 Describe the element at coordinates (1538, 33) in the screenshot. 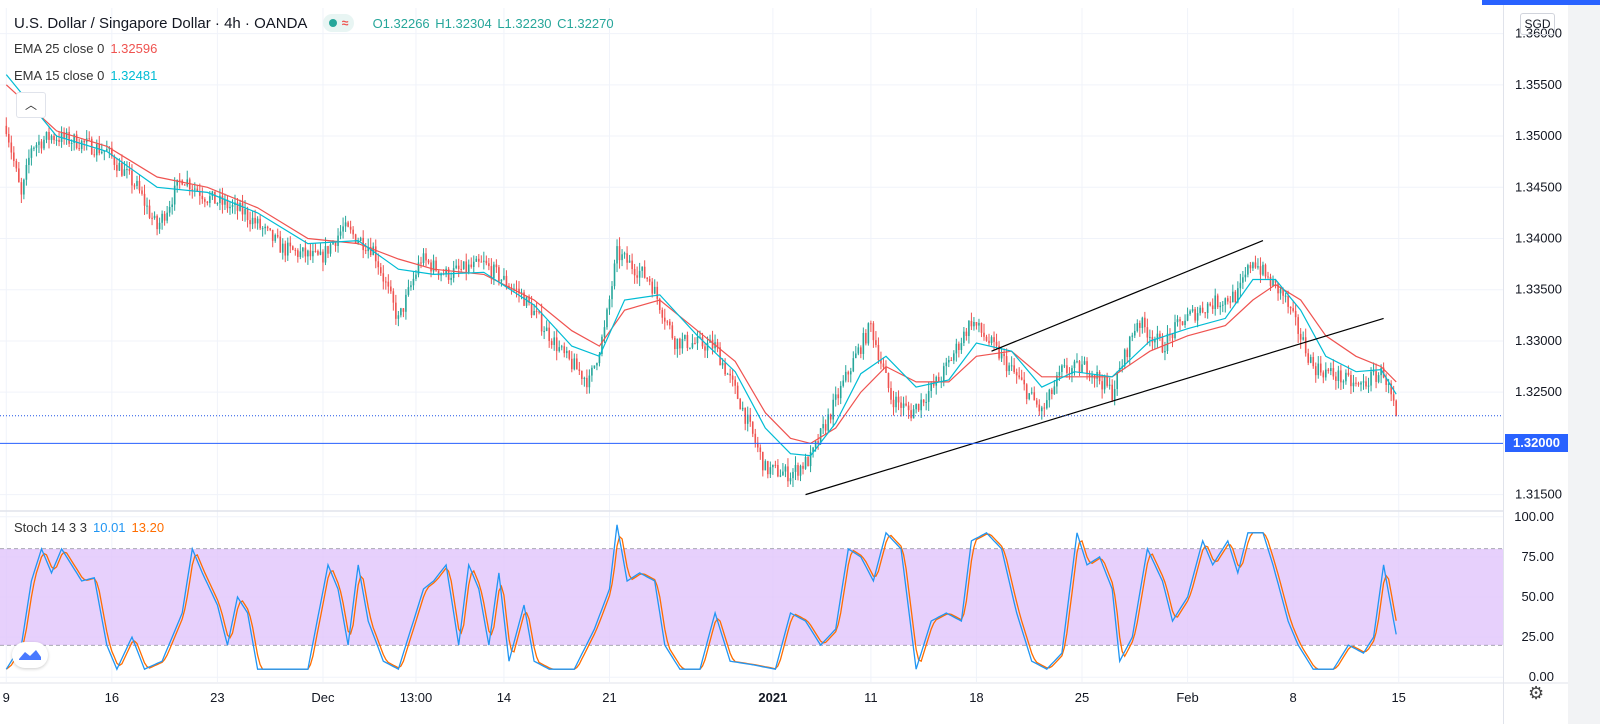

I see `price-tick-label: 1.36000` at that location.